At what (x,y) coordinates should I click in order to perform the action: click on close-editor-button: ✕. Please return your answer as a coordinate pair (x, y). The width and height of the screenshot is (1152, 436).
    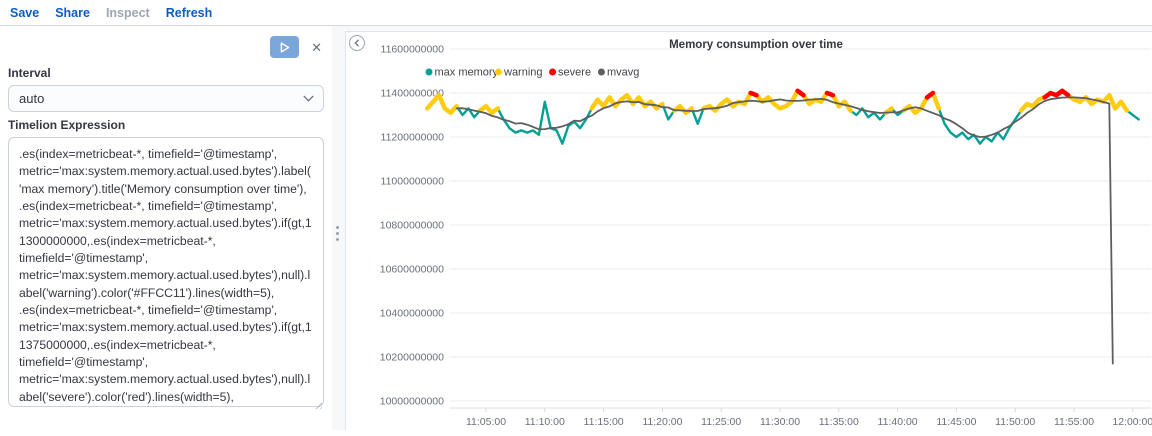
    Looking at the image, I should click on (316, 47).